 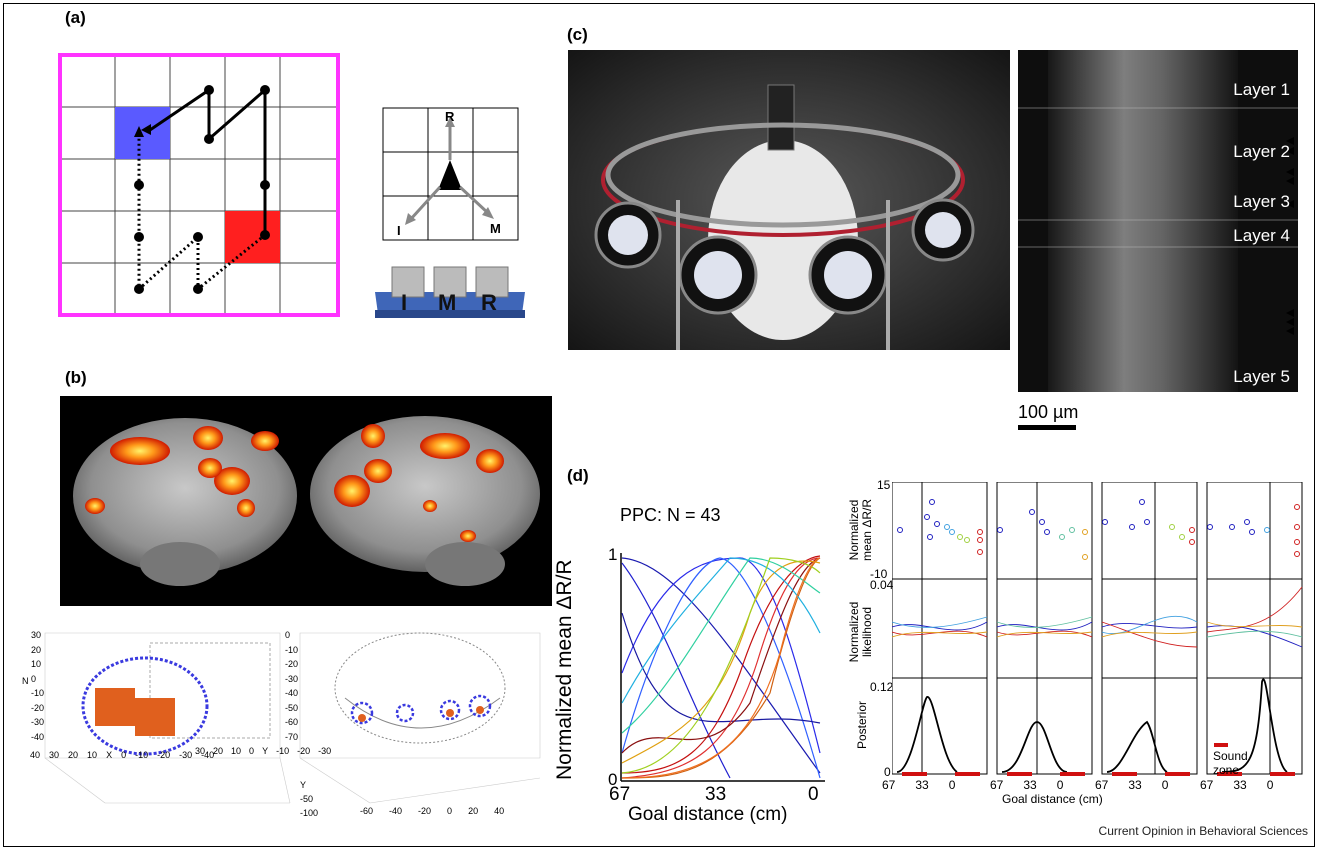 What do you see at coordinates (450, 116) in the screenshot?
I see `dir-label-r: R` at bounding box center [450, 116].